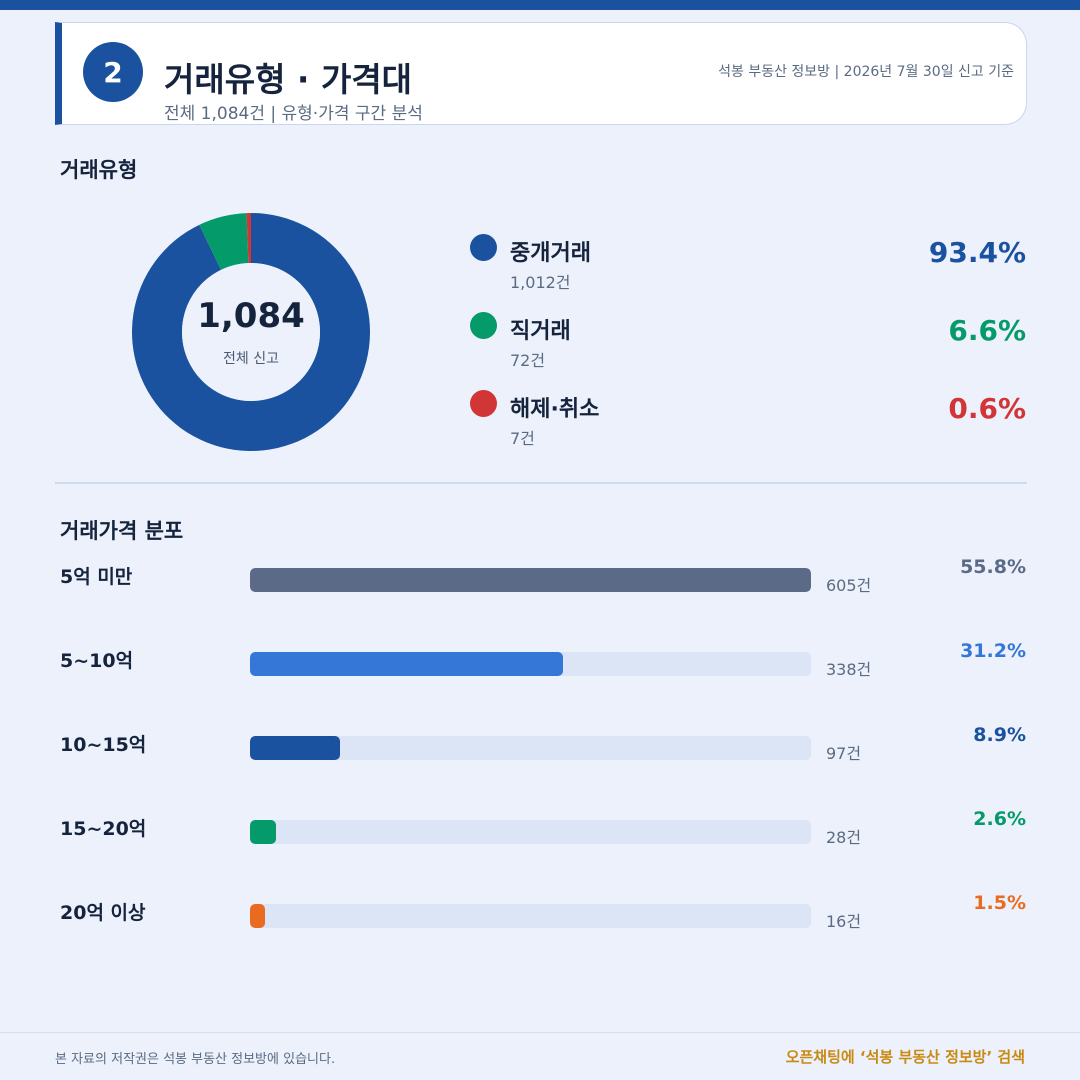 The width and height of the screenshot is (1080, 1080). What do you see at coordinates (844, 921) in the screenshot?
I see `bar-count-label: 16건` at bounding box center [844, 921].